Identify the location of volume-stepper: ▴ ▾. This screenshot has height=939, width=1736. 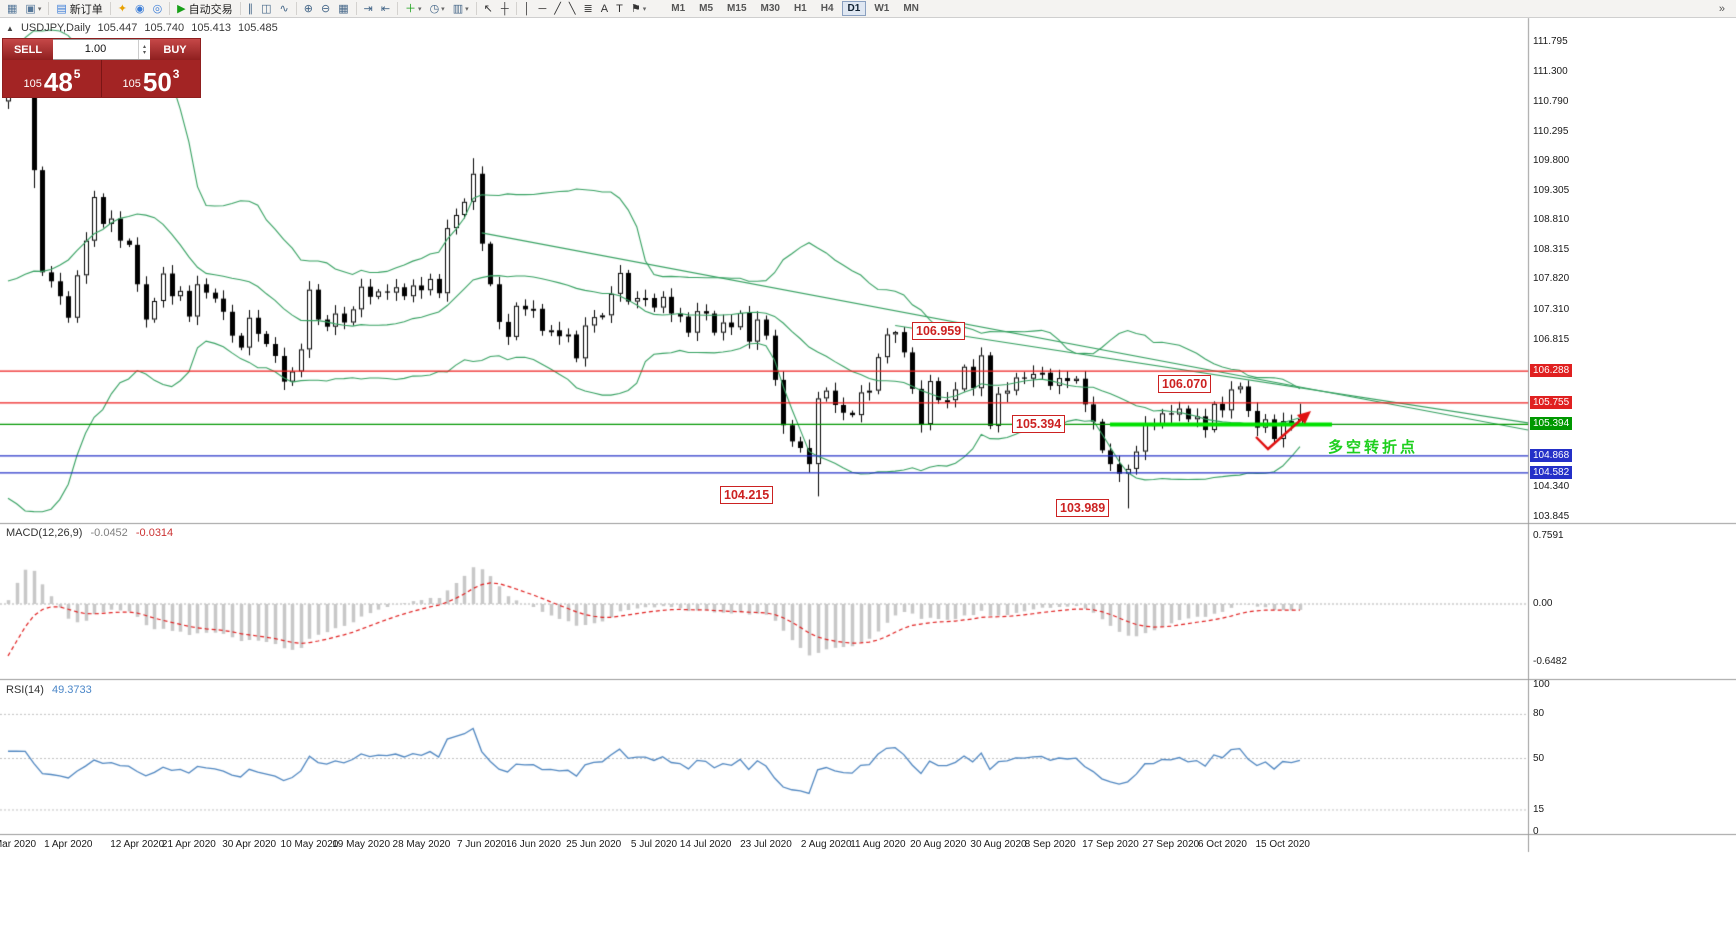
(144, 49).